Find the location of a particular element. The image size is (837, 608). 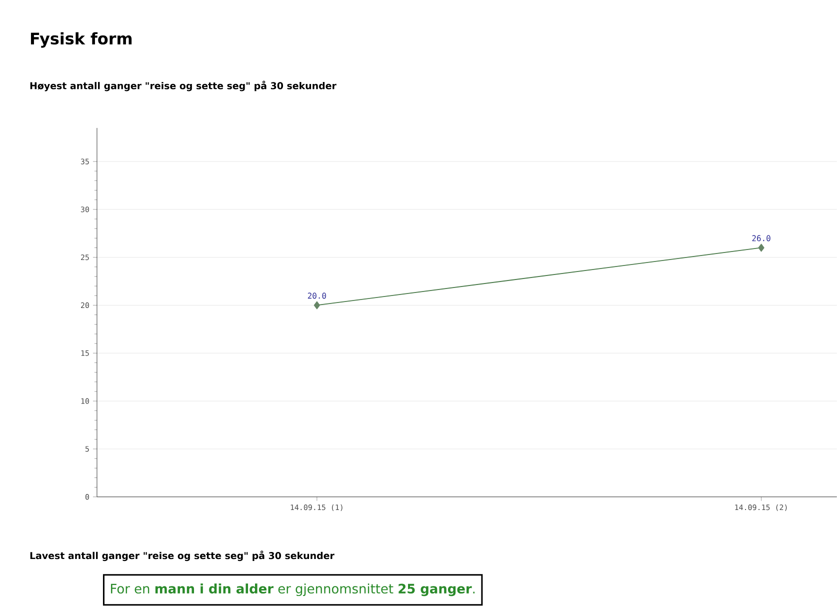

chart-title: Fysisk form is located at coordinates (81, 40).